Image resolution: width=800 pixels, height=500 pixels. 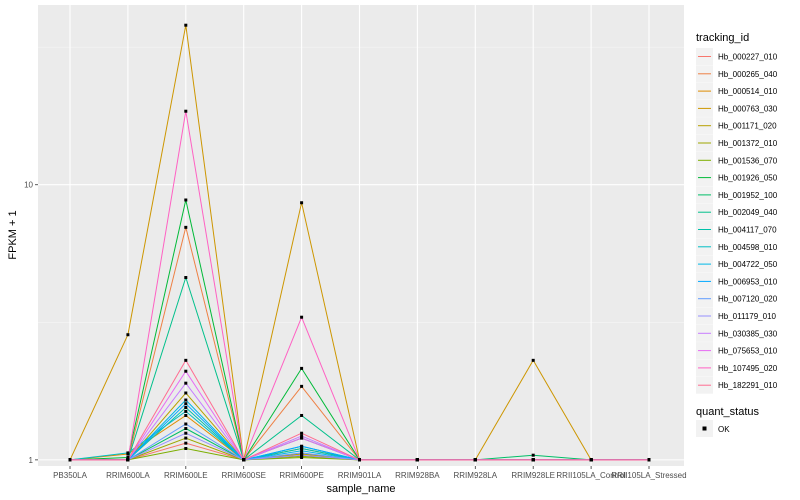 What do you see at coordinates (28, 185) in the screenshot?
I see `y-tick-label: 10` at bounding box center [28, 185].